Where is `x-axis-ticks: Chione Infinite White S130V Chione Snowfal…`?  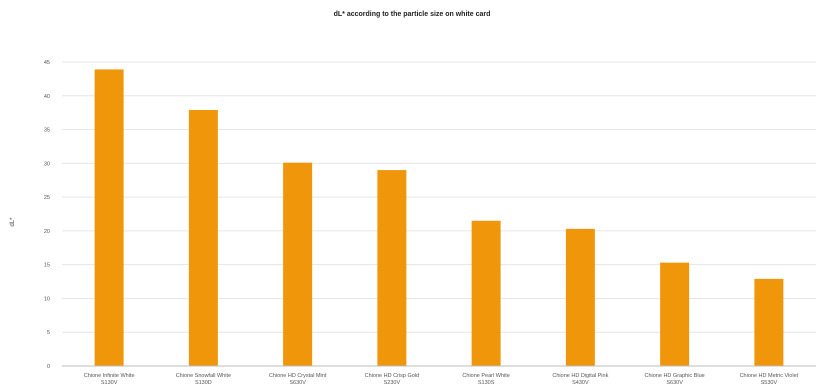
x-axis-ticks: Chione Infinite White S130V Chione Snowfal… is located at coordinates (441, 379).